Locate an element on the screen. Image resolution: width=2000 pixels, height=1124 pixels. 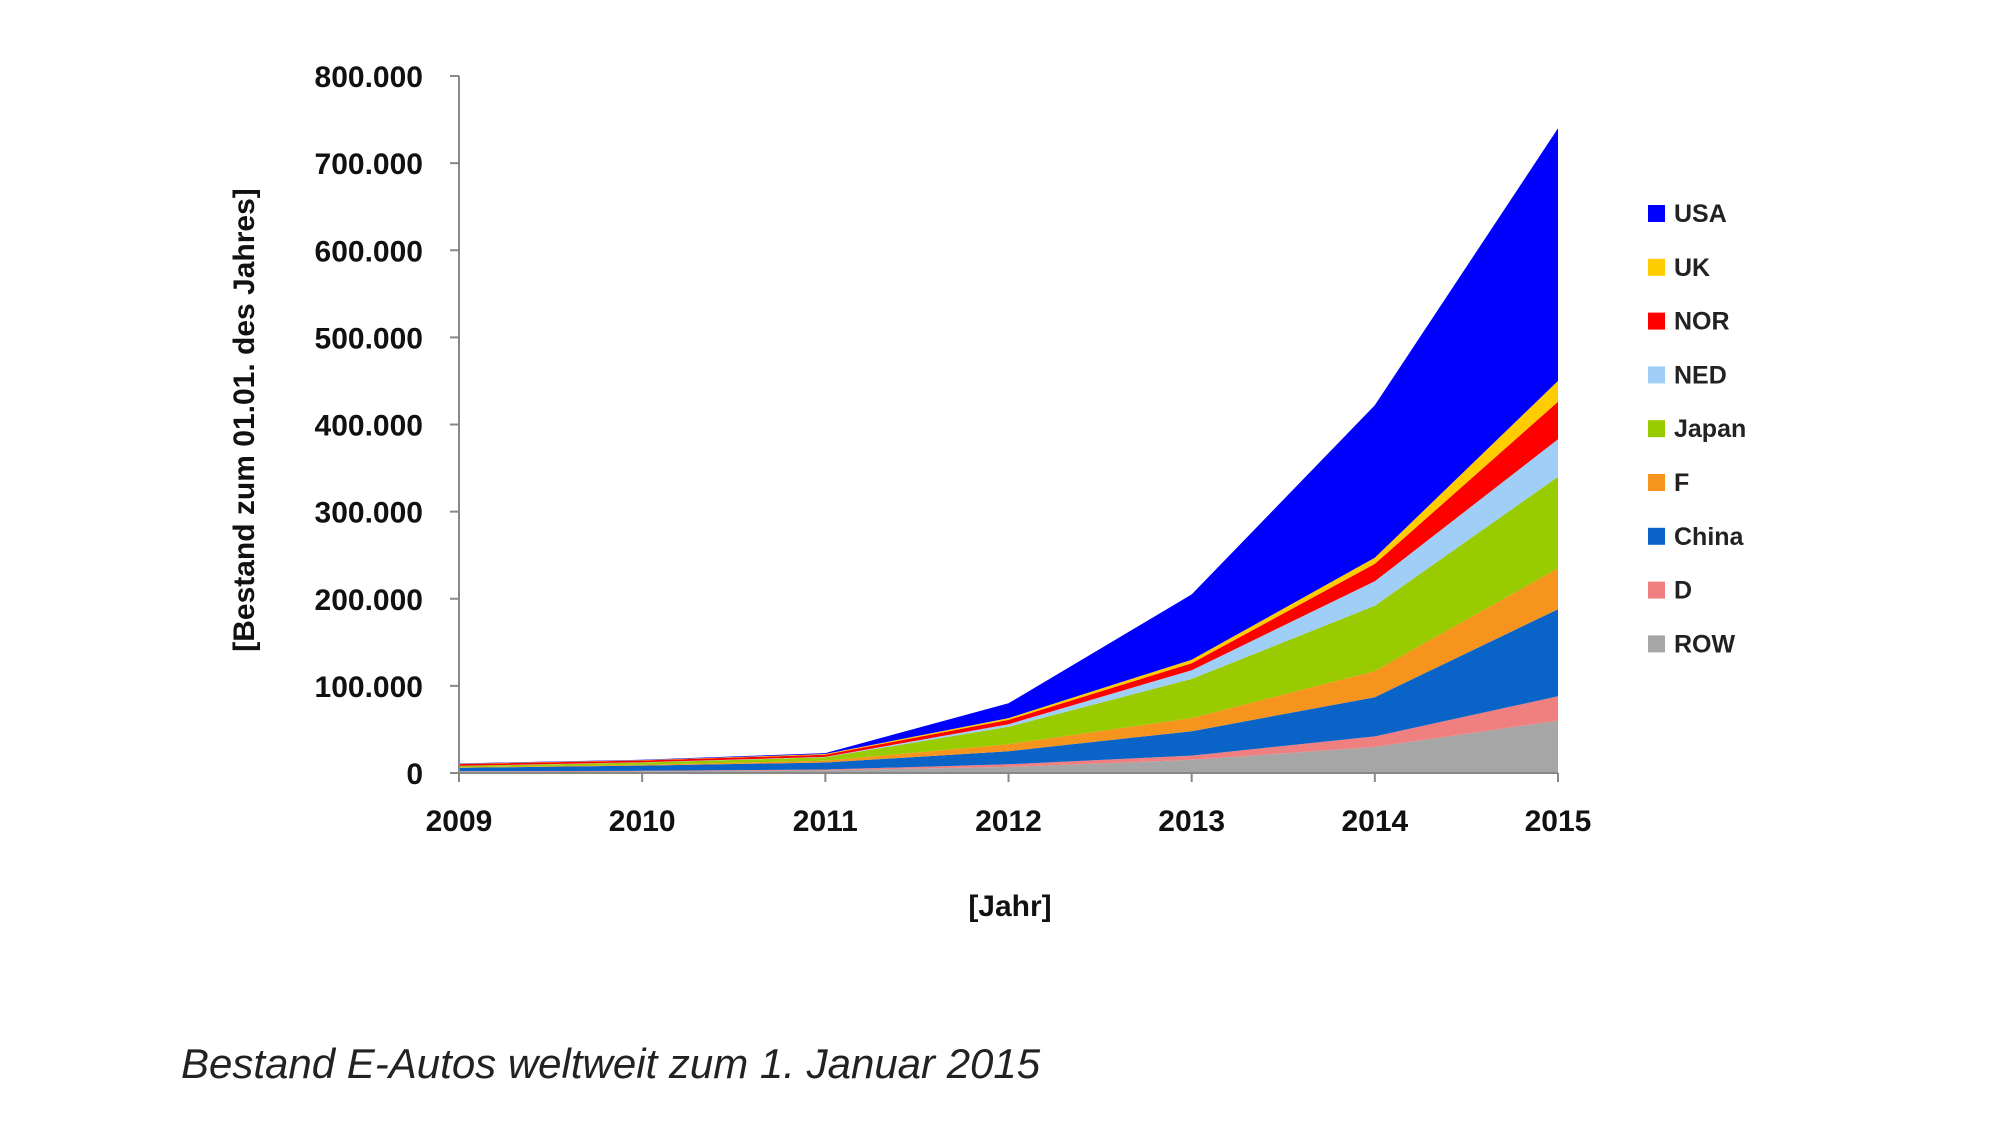
area-series-row is located at coordinates (1008, 746).